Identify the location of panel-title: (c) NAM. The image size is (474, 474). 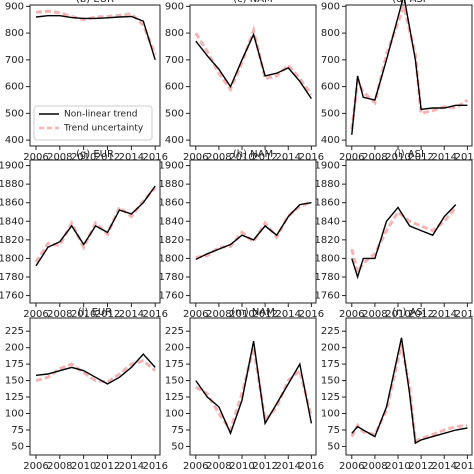
(252, 2).